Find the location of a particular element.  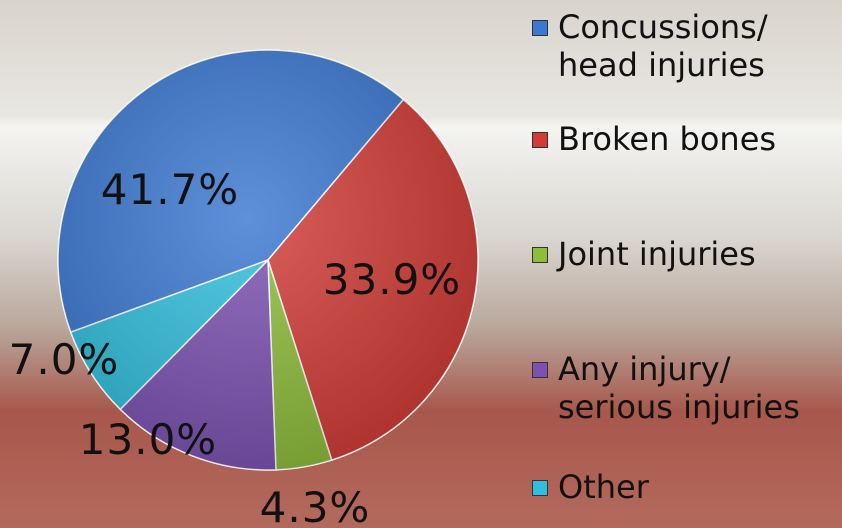

legend-label: Broken bones is located at coordinates (667, 139).